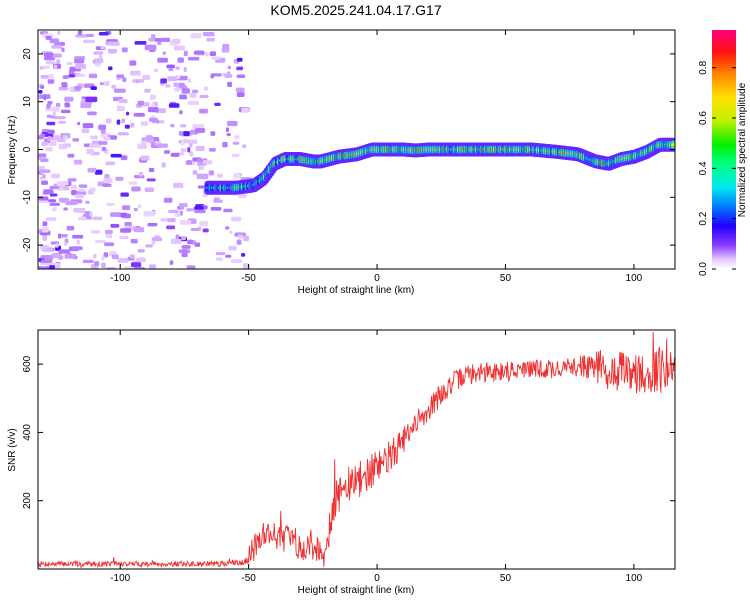  I want to click on spectrogram-ytick-label: 20, so click(27, 54).